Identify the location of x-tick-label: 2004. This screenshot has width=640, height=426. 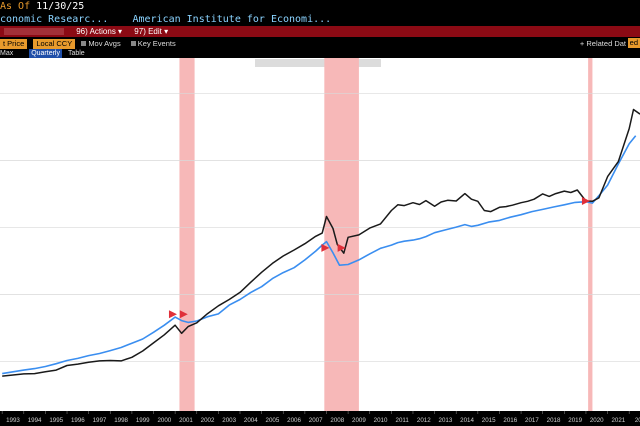
(251, 420).